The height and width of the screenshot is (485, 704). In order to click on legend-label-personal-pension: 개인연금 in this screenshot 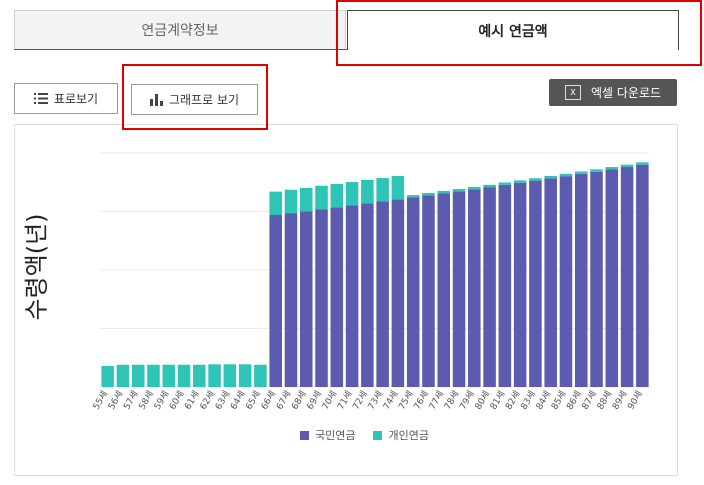, I will do `click(408, 435)`.